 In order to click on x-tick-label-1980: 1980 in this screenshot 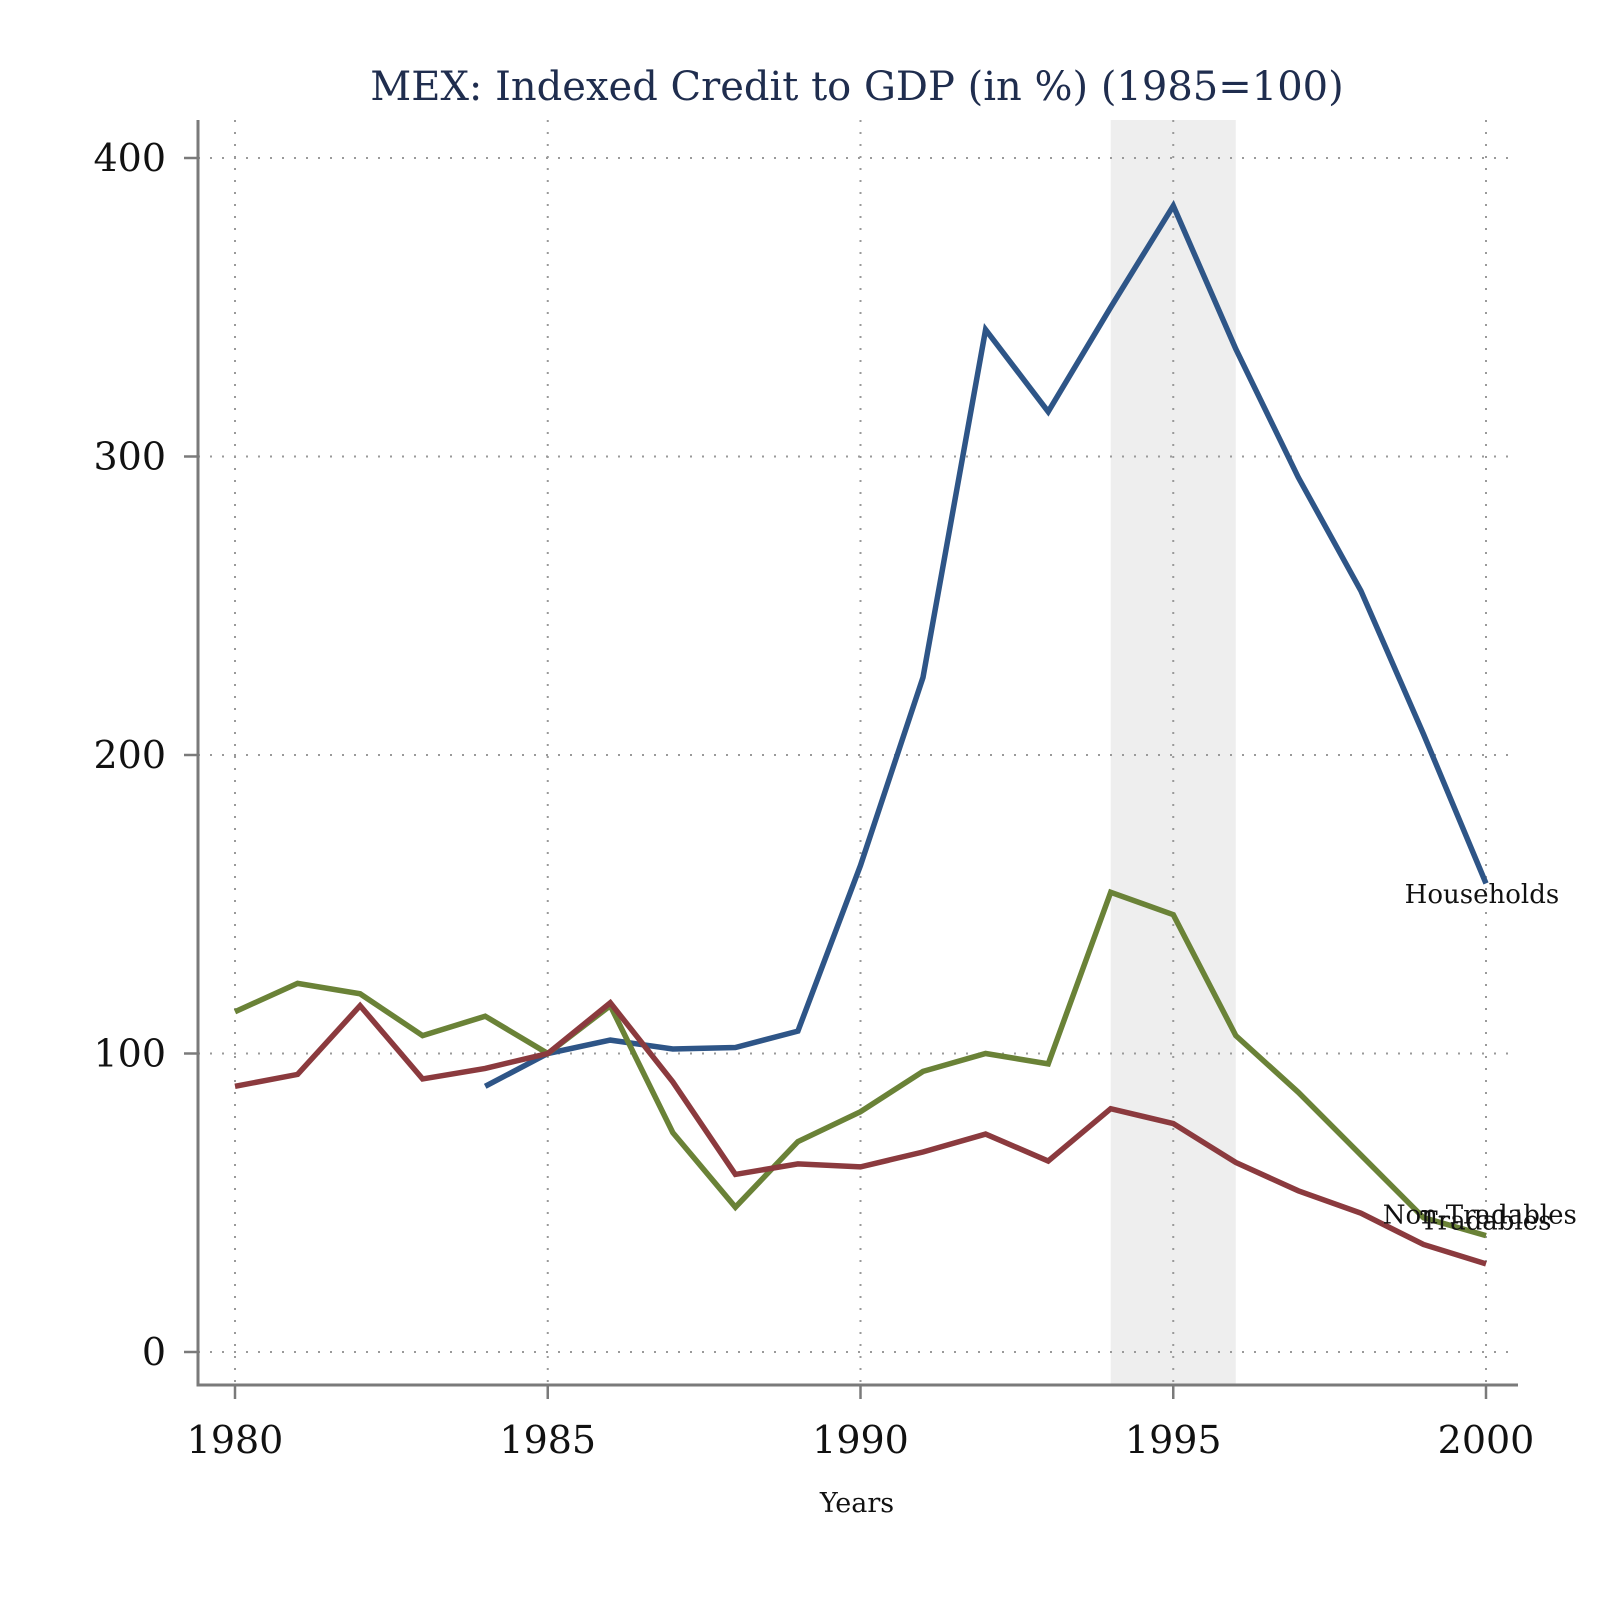, I will do `click(235, 1440)`.